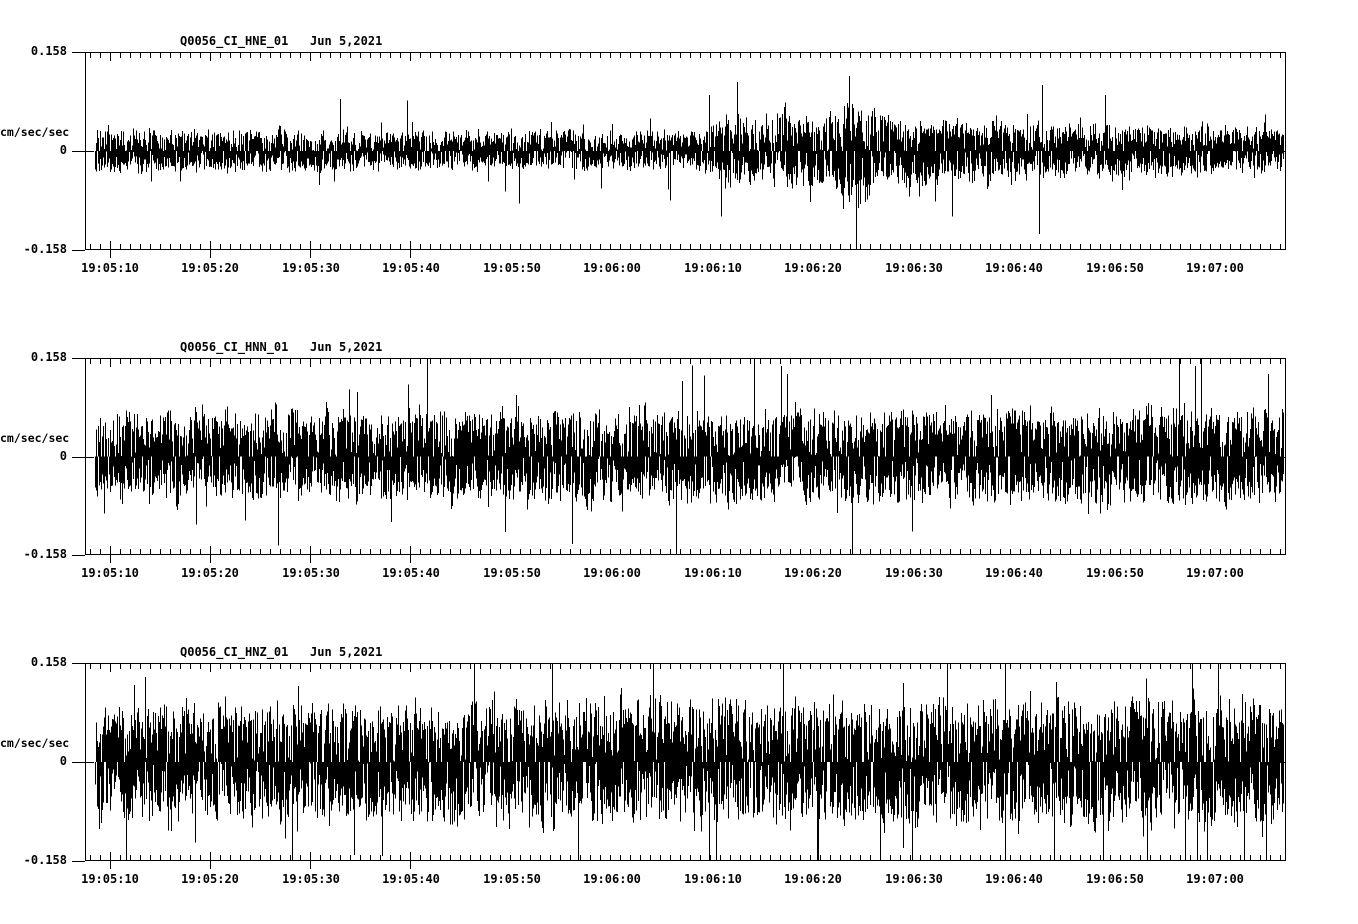  Describe the element at coordinates (1014, 268) in the screenshot. I see `xtick-label: 19:06:40` at that location.